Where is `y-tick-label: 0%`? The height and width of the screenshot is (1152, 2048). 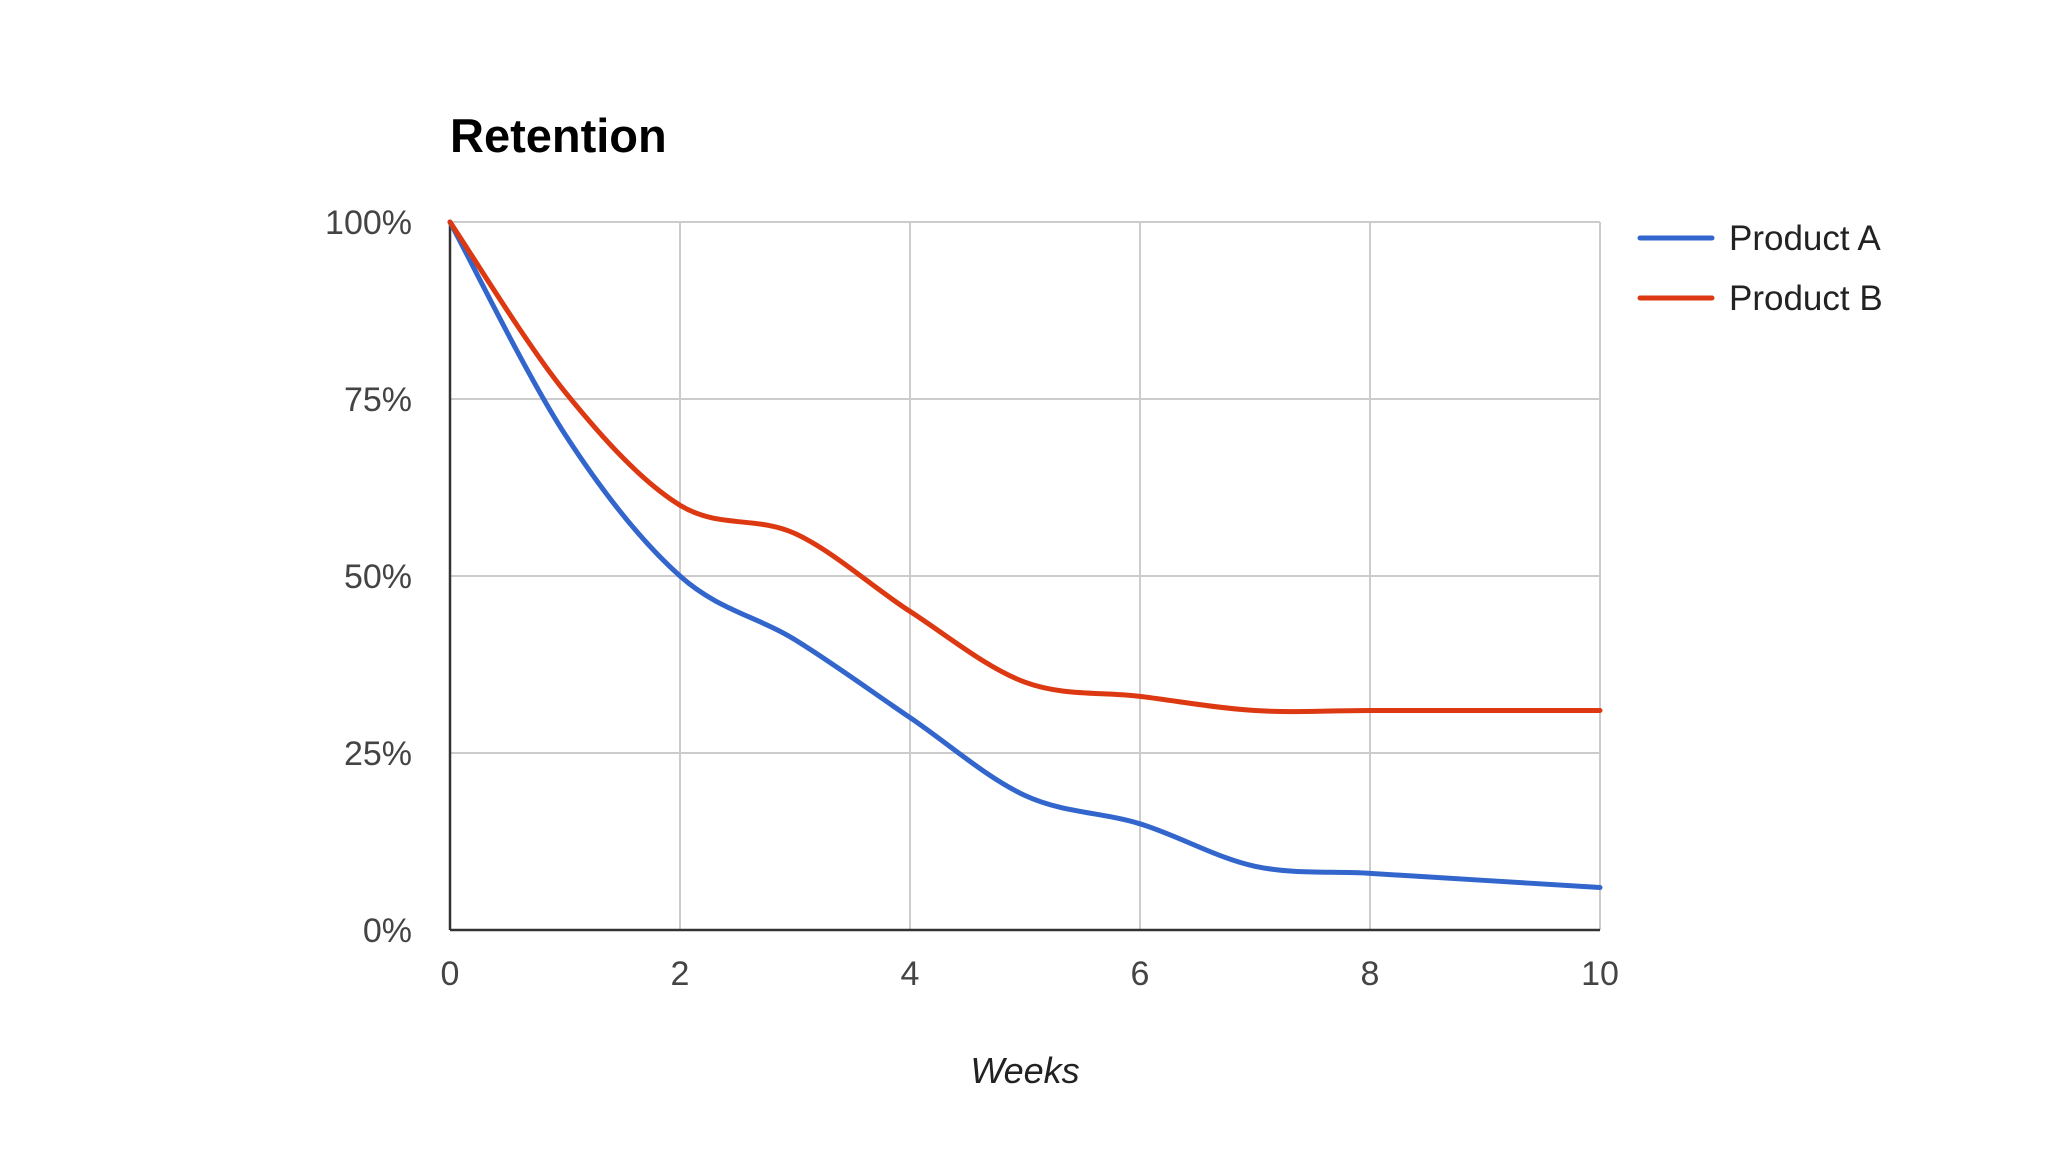 y-tick-label: 0% is located at coordinates (387, 931).